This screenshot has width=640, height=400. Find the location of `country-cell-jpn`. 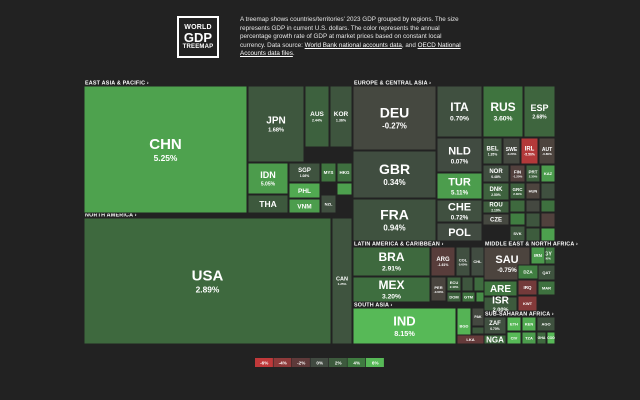

country-cell-jpn is located at coordinates (276, 124).